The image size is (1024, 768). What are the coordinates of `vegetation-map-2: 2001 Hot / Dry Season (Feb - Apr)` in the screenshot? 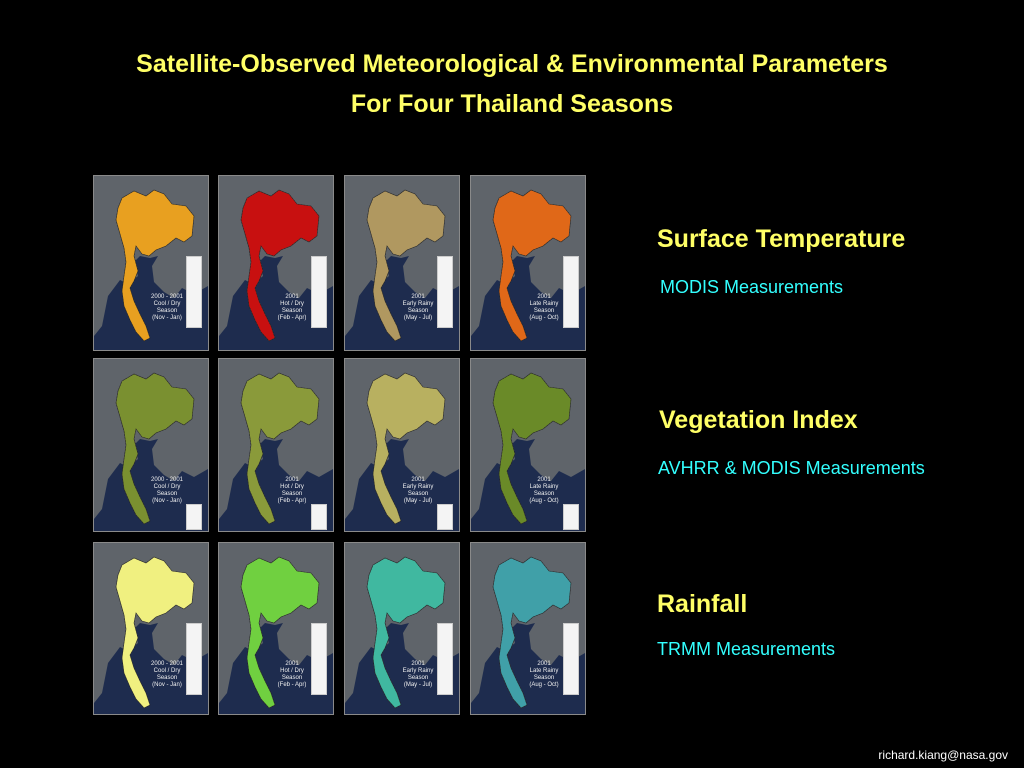 It's located at (276, 445).